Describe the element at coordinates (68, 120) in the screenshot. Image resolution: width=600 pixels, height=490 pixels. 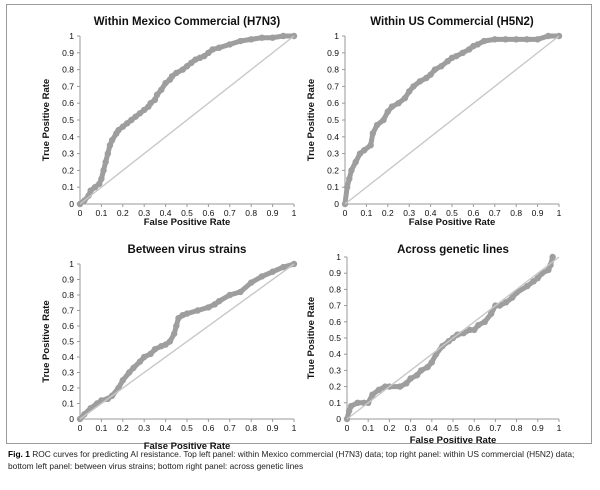
I see `y-tick-label: 0.5` at that location.